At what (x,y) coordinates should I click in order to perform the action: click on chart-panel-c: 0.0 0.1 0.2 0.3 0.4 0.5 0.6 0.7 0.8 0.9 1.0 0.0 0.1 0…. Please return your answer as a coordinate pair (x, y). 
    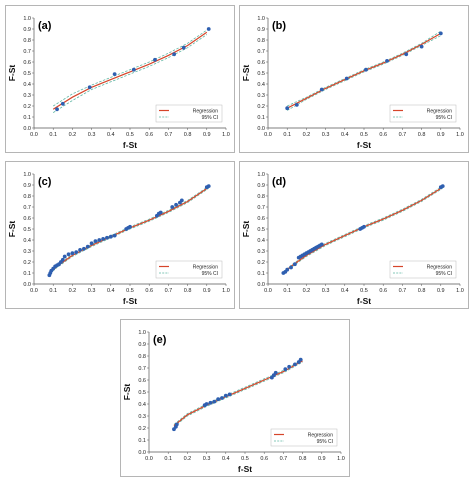
    Looking at the image, I should click on (120, 235).